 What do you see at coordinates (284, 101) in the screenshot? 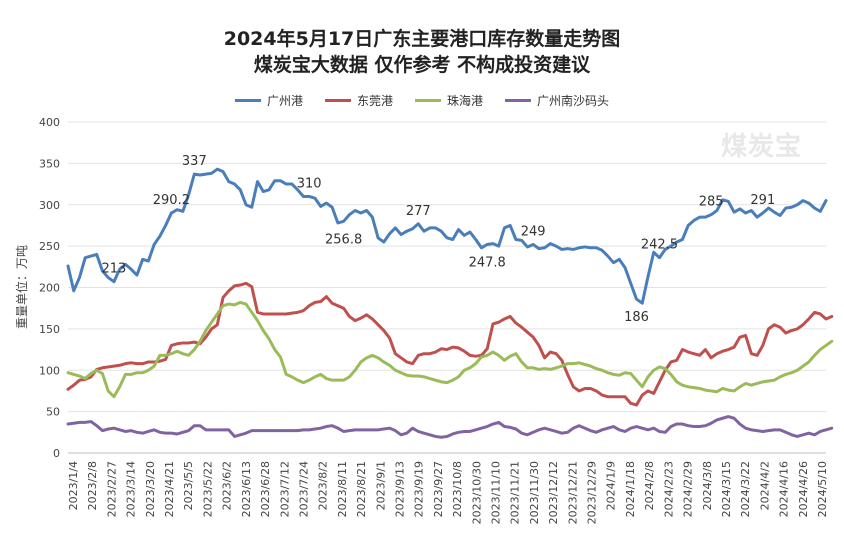
I see `legend-label-guangzhou: 广州港` at bounding box center [284, 101].